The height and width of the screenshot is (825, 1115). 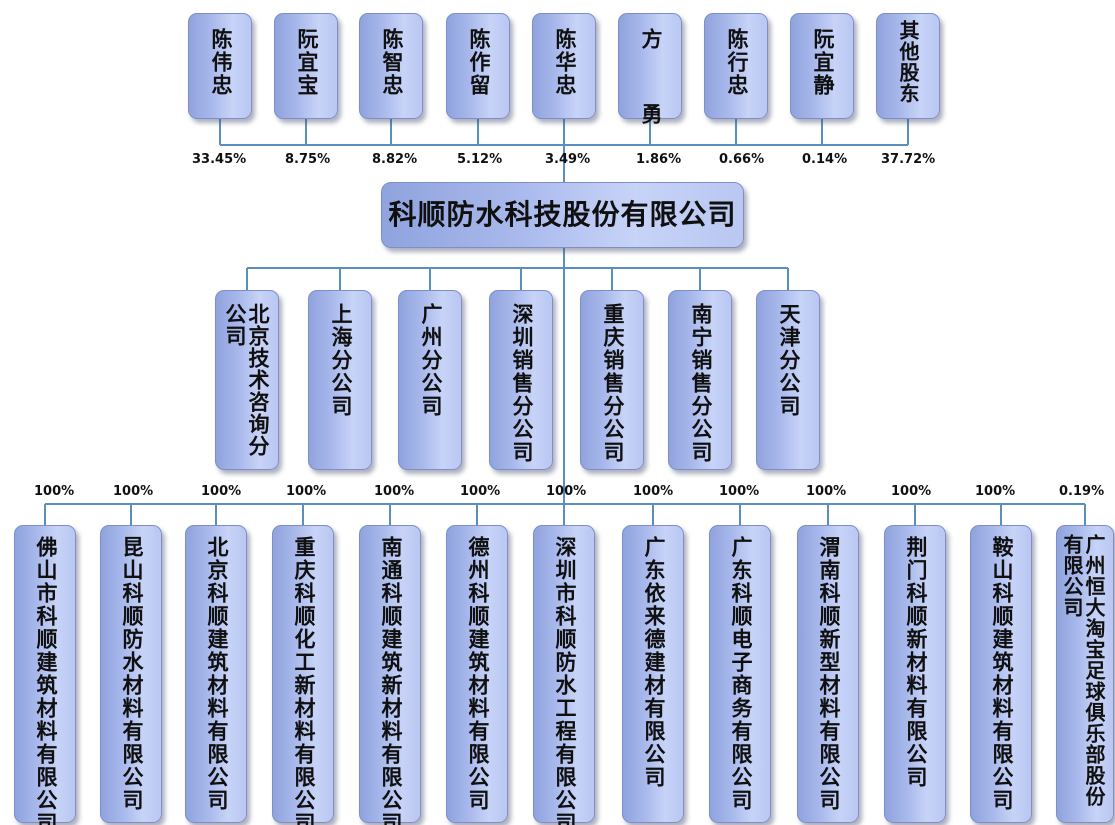 I want to click on subsidiary-box-nantong: 南通科顺建筑新材料有限公司, so click(x=390, y=675).